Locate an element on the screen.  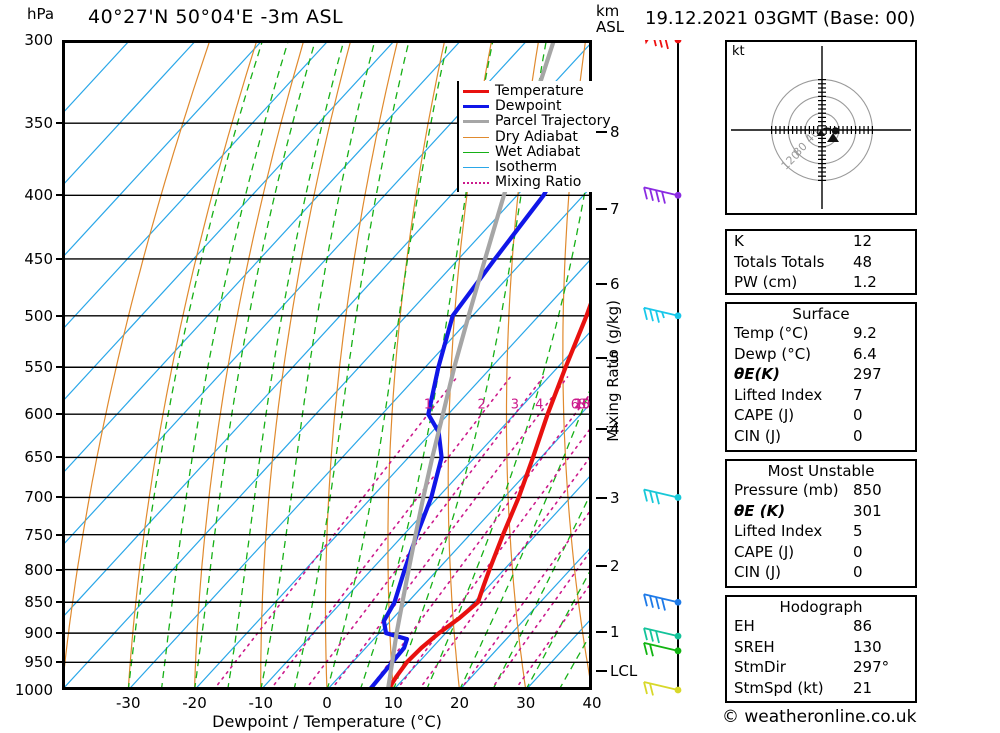
index-row: SREH 130 is located at coordinates (821, 647).